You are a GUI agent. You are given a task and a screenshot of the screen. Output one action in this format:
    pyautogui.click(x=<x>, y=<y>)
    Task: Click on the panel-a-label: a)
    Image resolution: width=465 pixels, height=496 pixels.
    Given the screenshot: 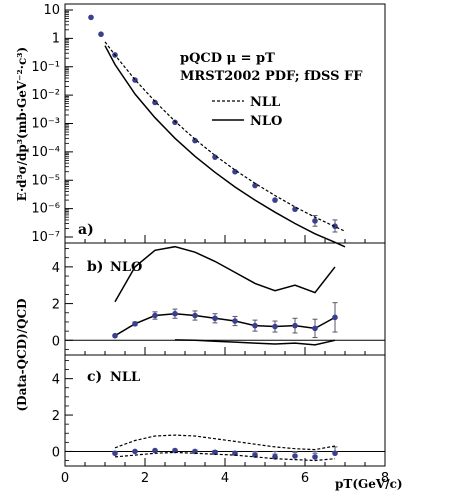 What is the action you would take?
    pyautogui.click(x=86, y=230)
    